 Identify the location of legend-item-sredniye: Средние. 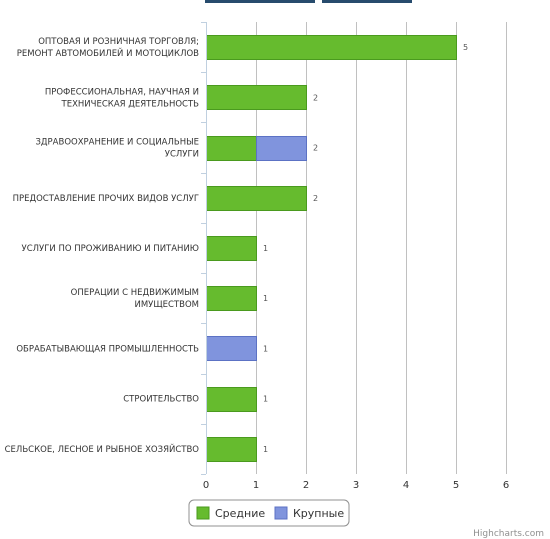
(230, 513).